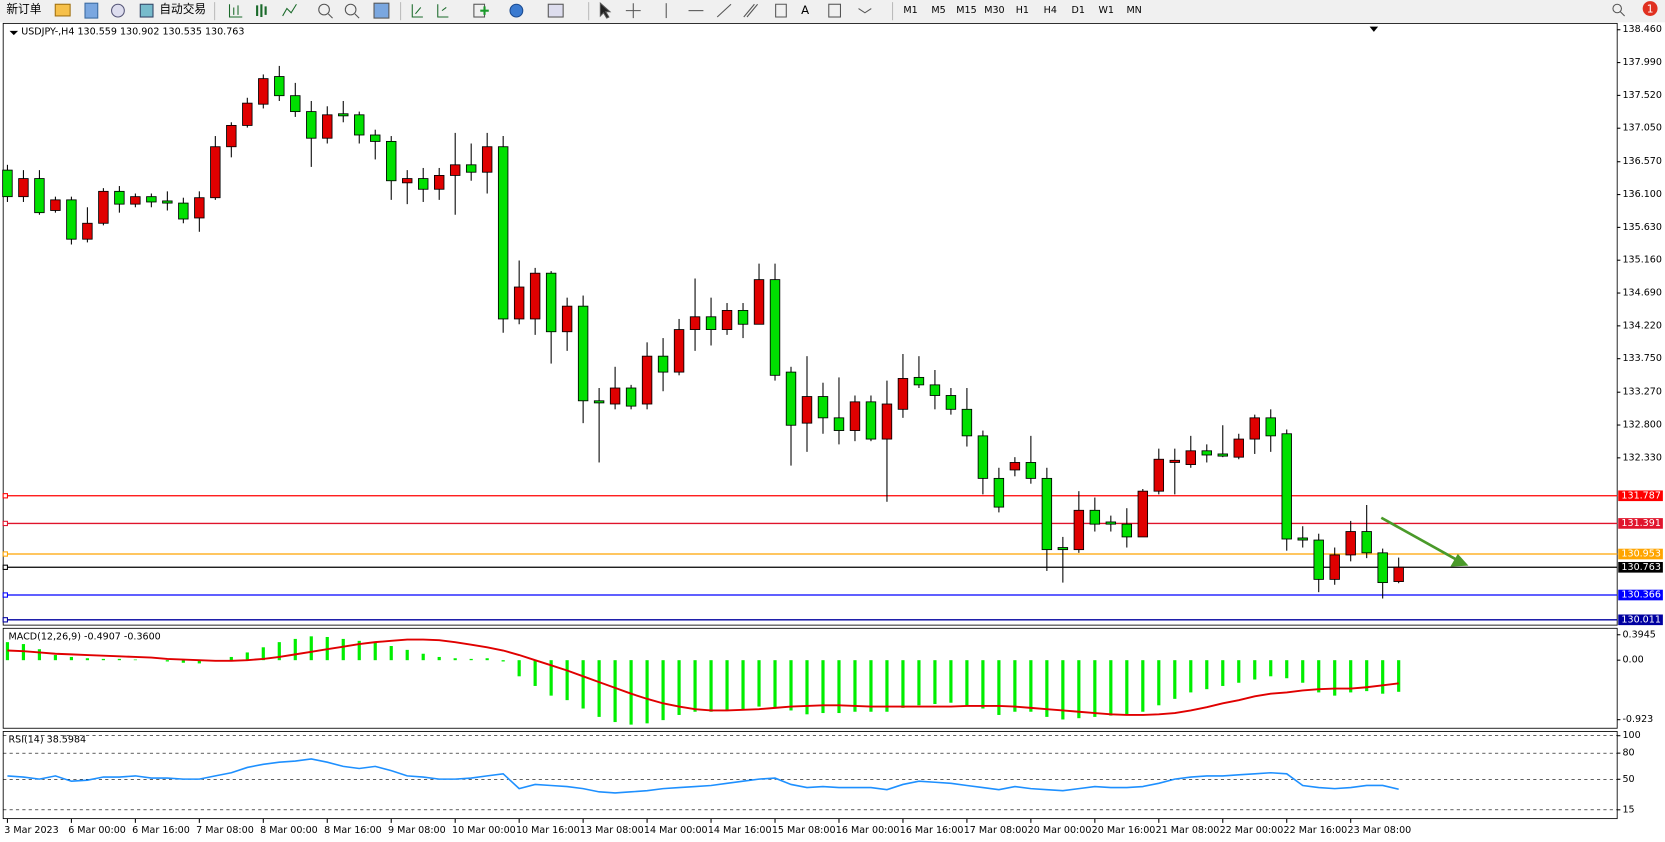 This screenshot has height=842, width=1665. I want to click on timeframe-button: H1, so click(1022, 10).